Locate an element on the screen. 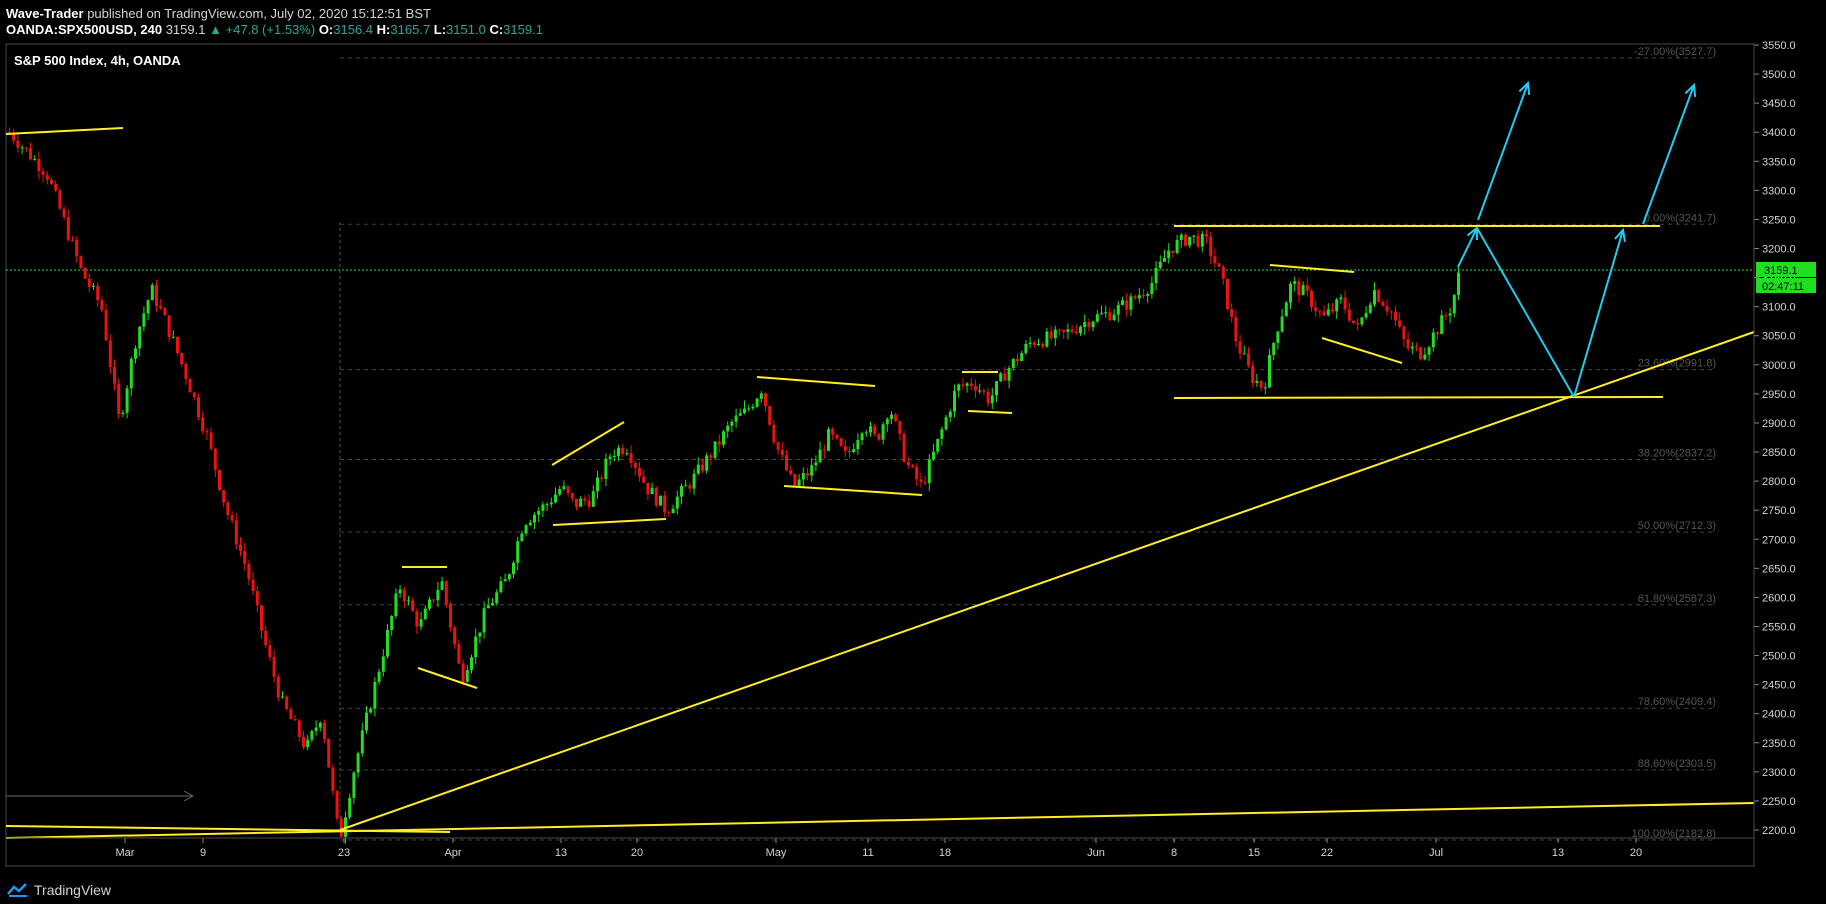  time-tick-label: 13 is located at coordinates (561, 853).